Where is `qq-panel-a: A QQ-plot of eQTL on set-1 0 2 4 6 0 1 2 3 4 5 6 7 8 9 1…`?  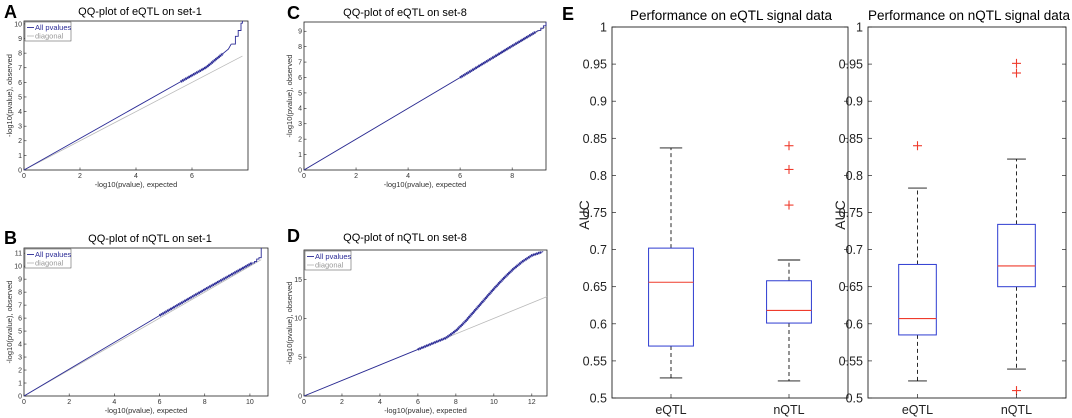 qq-panel-a: A QQ-plot of eQTL on set-1 0 2 4 6 0 1 2 3 4 5 6 7 8 9 1… is located at coordinates (126, 95).